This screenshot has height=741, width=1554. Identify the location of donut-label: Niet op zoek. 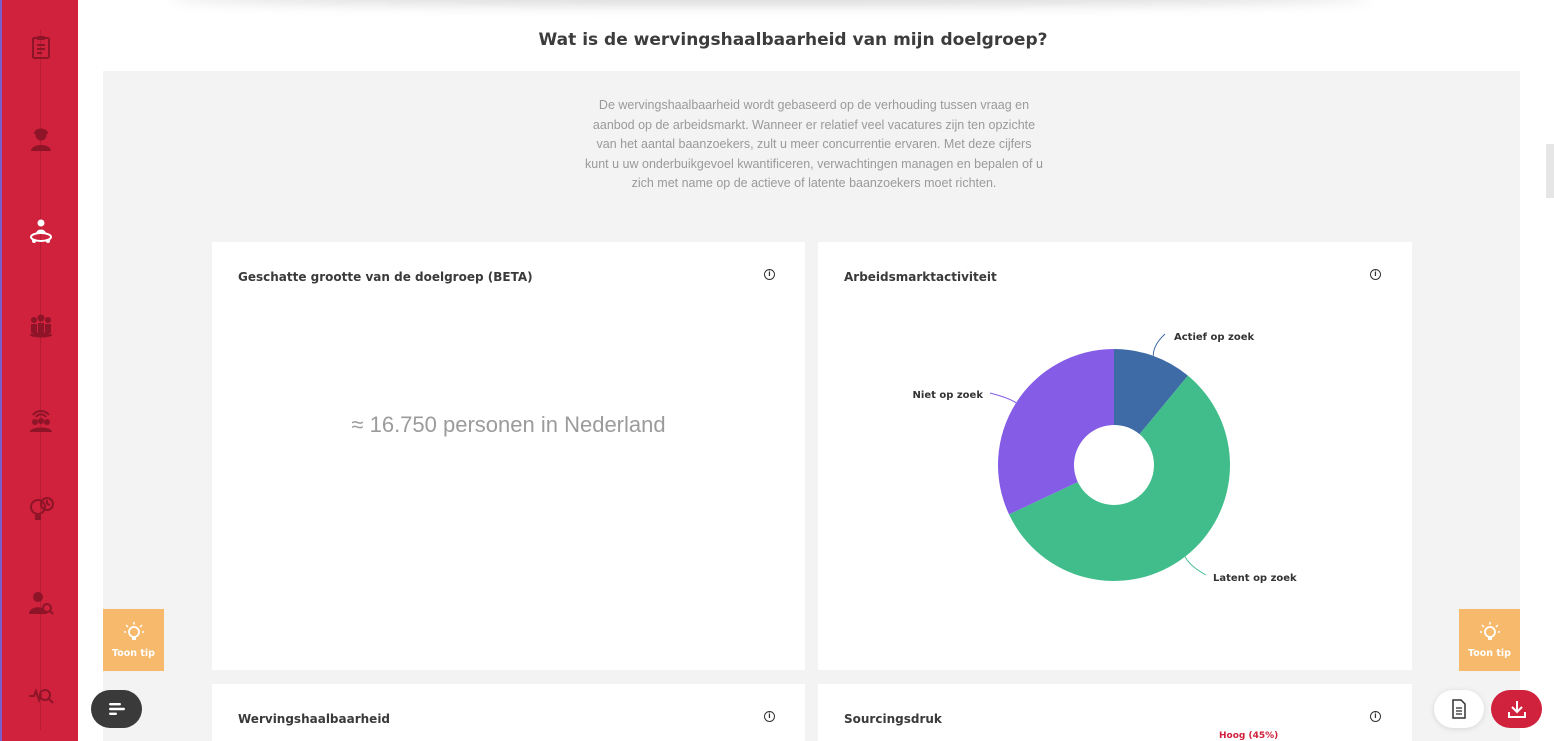
(948, 395).